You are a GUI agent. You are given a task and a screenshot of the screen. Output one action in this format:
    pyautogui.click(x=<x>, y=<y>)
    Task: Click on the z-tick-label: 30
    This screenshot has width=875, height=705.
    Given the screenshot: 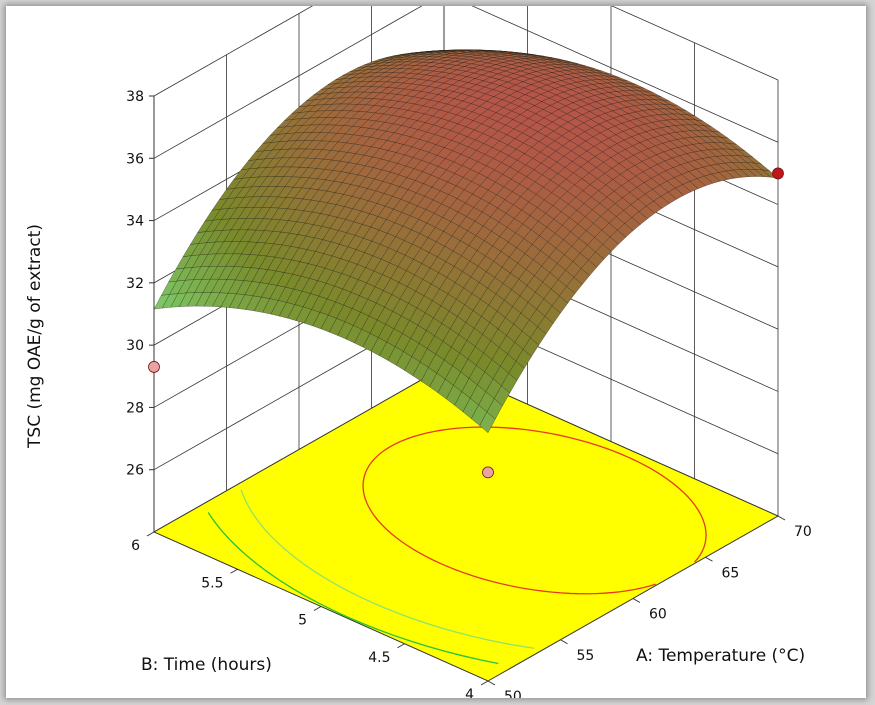 What is the action you would take?
    pyautogui.click(x=135, y=346)
    